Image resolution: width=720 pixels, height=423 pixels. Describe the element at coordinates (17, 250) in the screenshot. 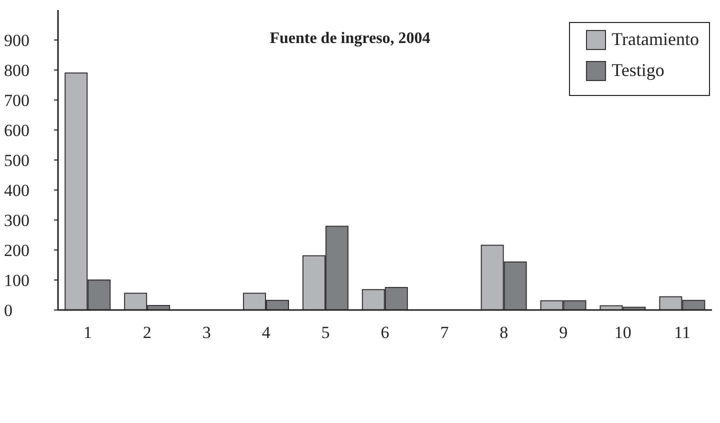

I see `y-tick-label: 200` at that location.